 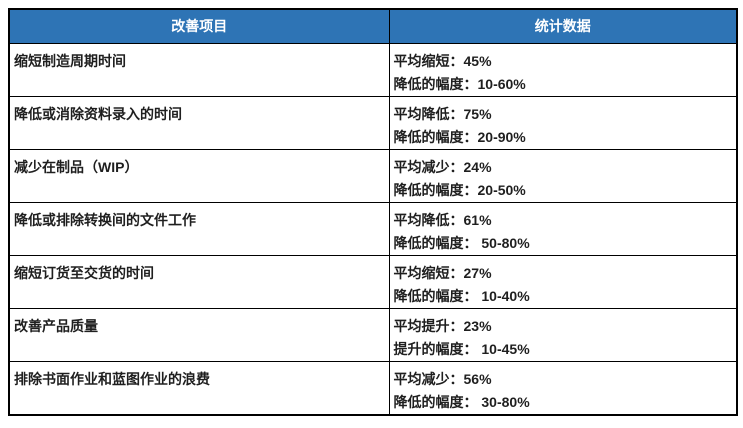 I want to click on stats-cell: 平均减少：56% 降低的幅度： 30-80%, so click(x=563, y=387).